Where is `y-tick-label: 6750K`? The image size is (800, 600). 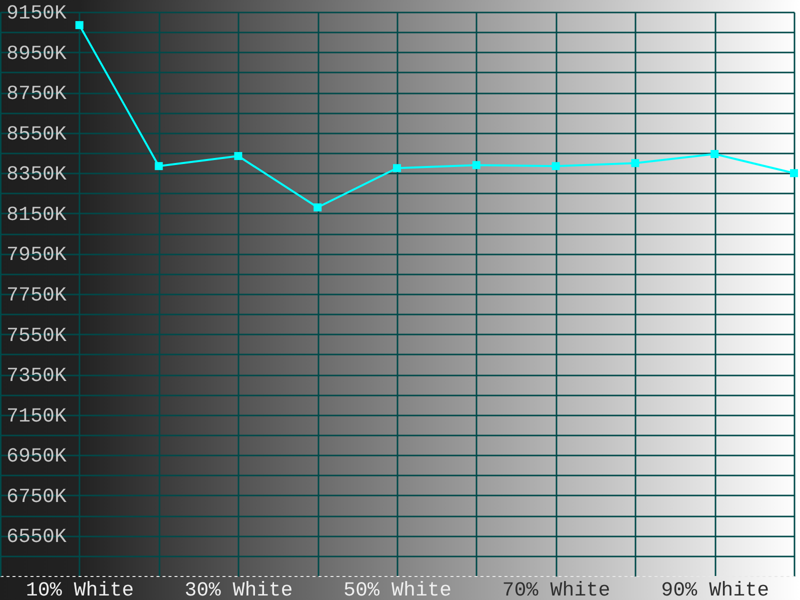
y-tick-label: 6750K is located at coordinates (36, 497).